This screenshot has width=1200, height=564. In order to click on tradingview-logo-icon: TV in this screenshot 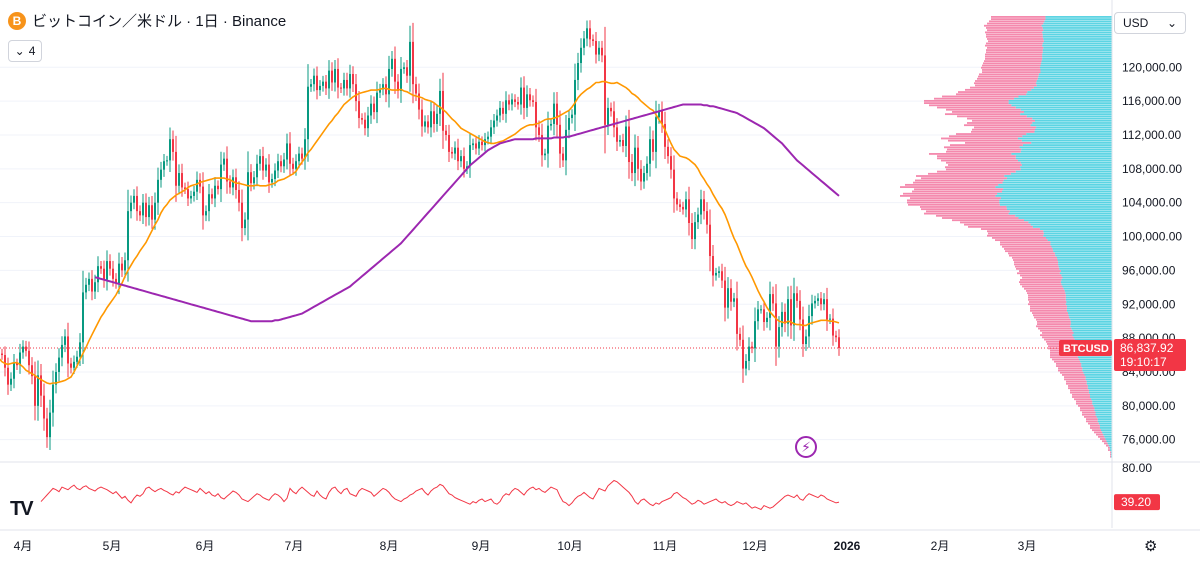, I will do `click(22, 509)`.